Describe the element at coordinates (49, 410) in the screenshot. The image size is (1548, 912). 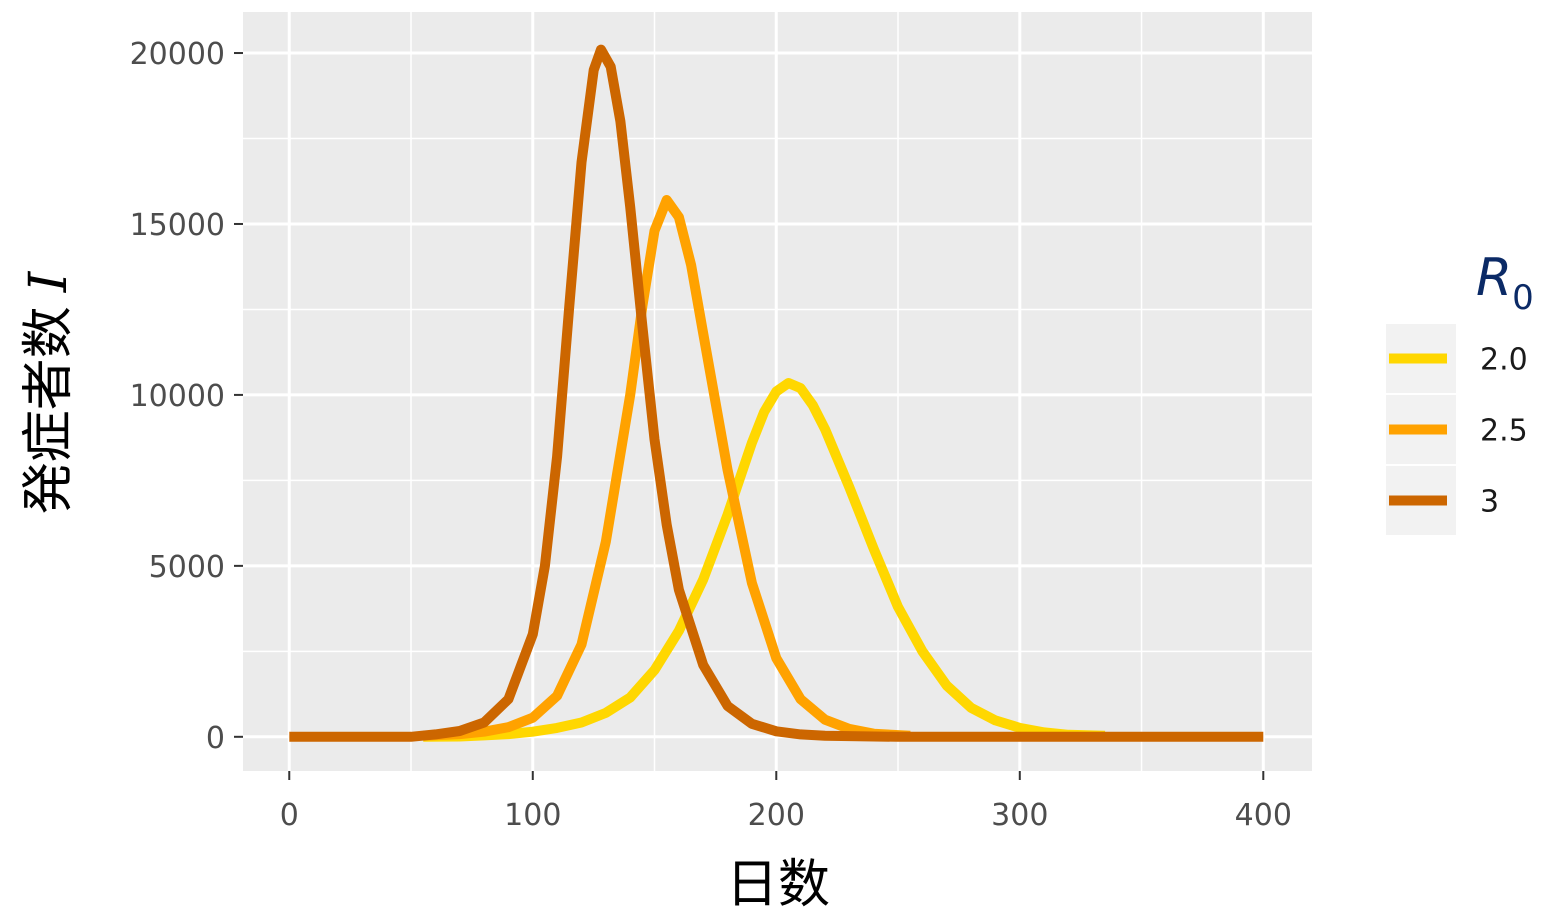
I see `y-axis-title-text: 発症者数` at that location.